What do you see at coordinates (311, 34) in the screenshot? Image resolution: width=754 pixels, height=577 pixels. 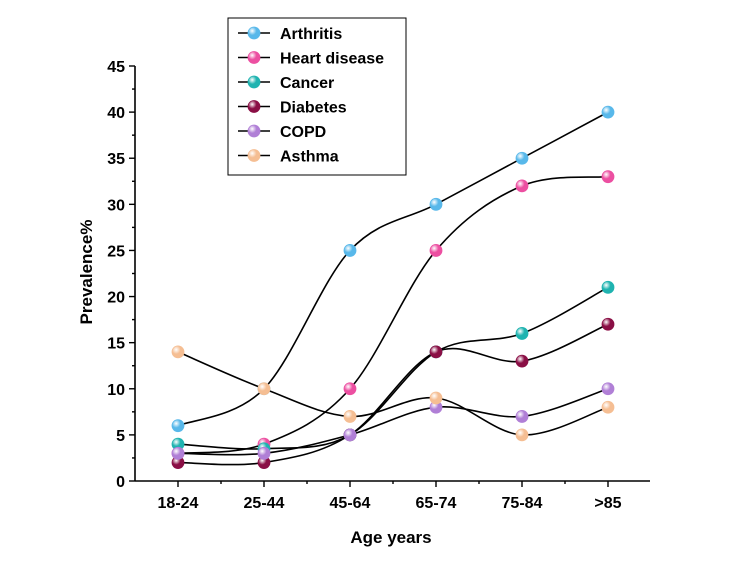 I see `legend-label: Arthritis` at bounding box center [311, 34].